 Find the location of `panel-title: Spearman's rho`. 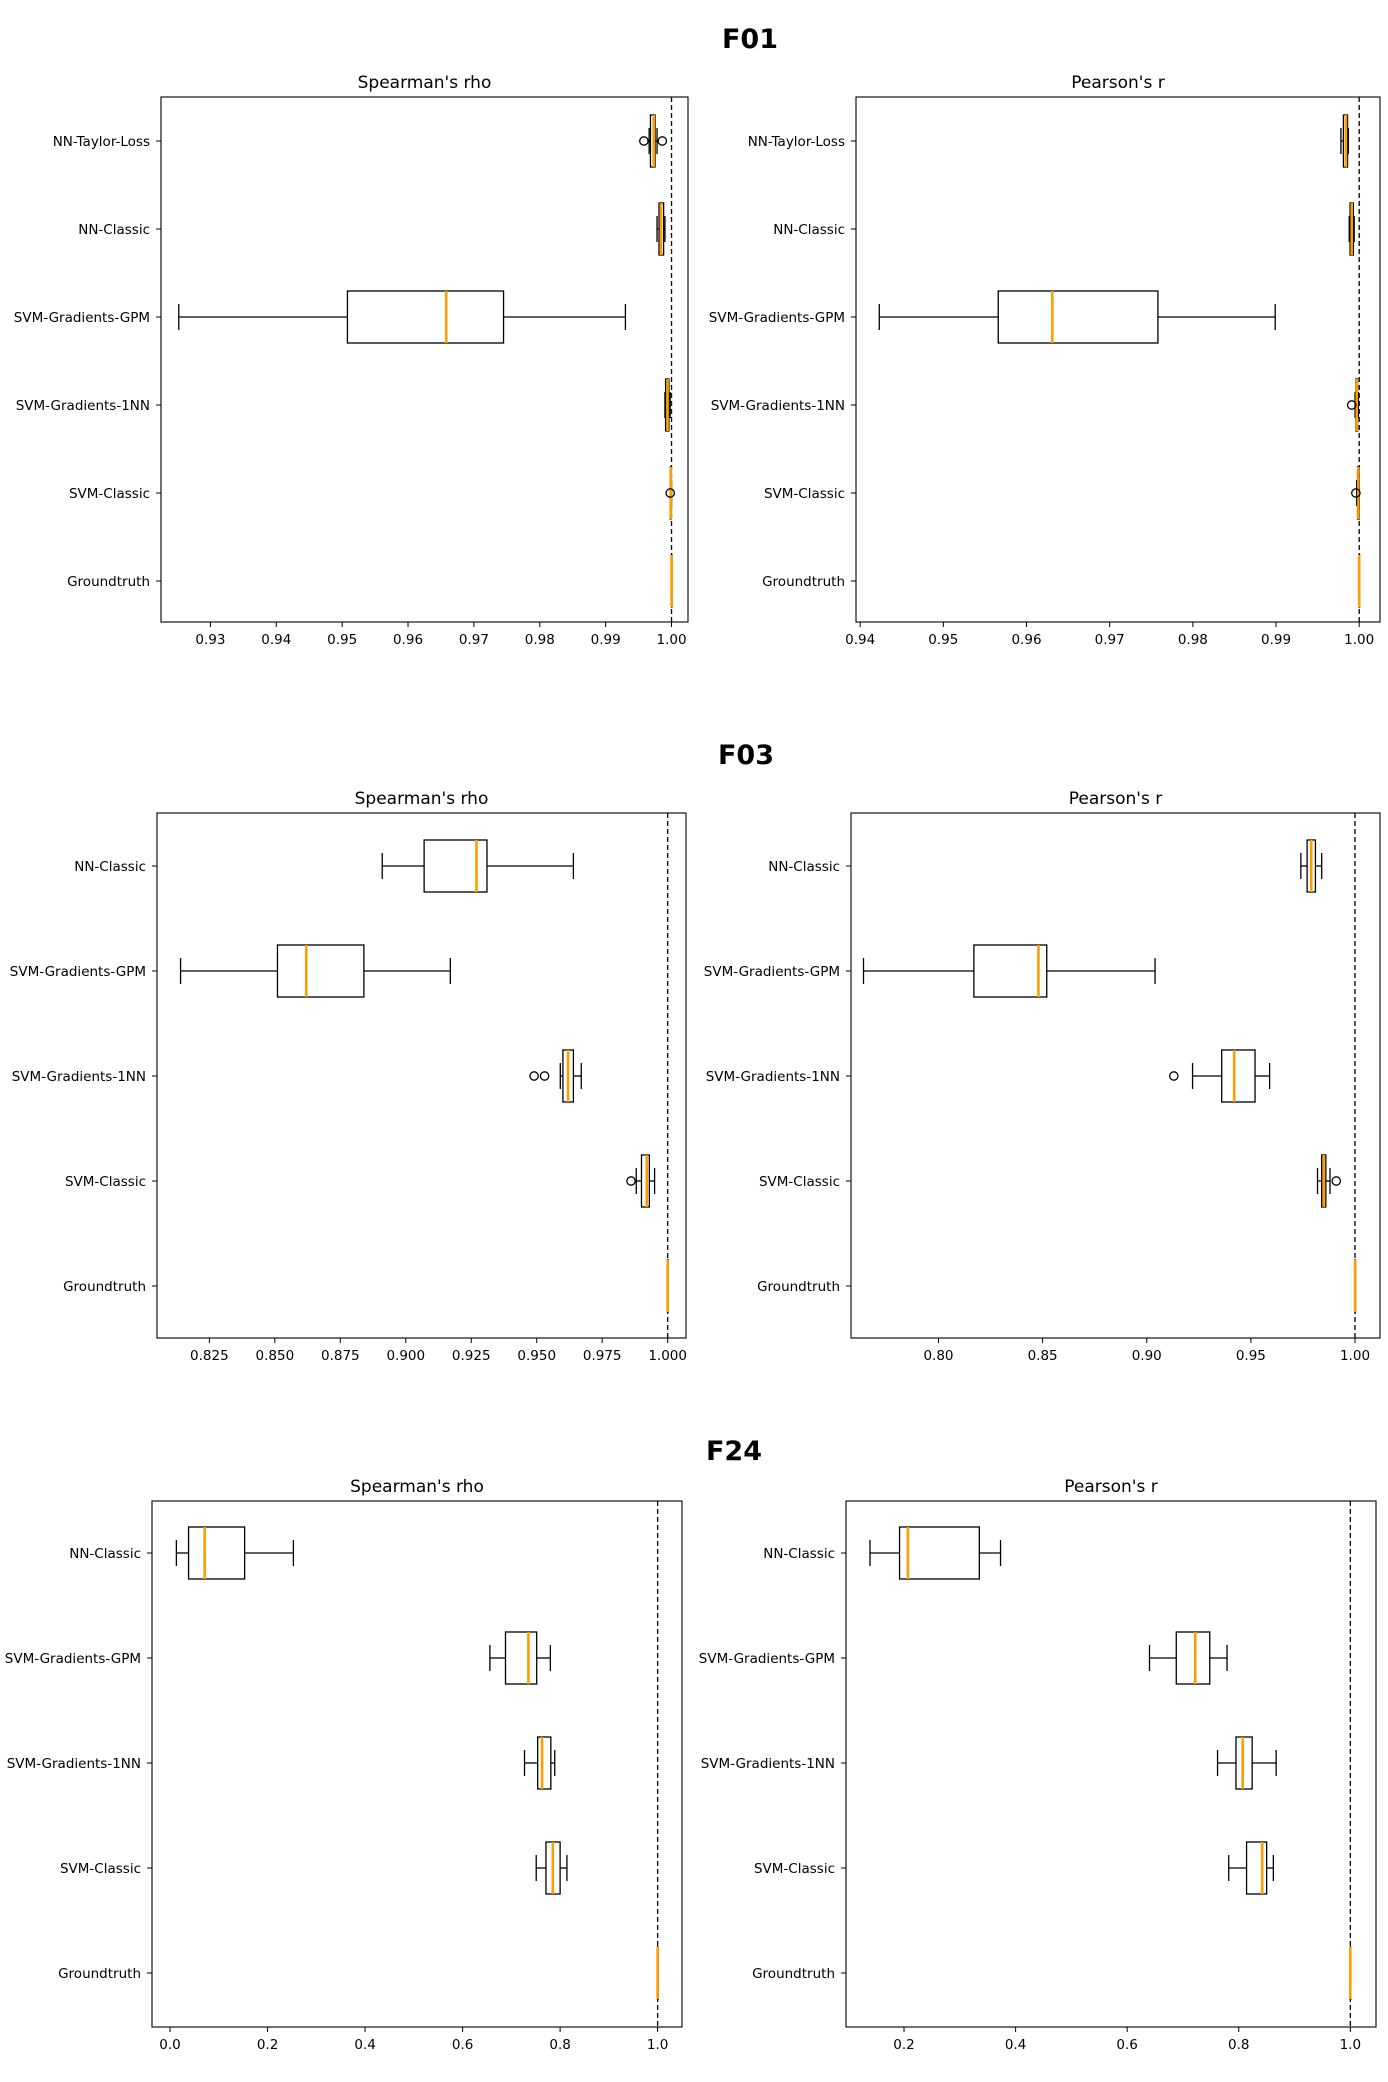

panel-title: Spearman's rho is located at coordinates (417, 1487).